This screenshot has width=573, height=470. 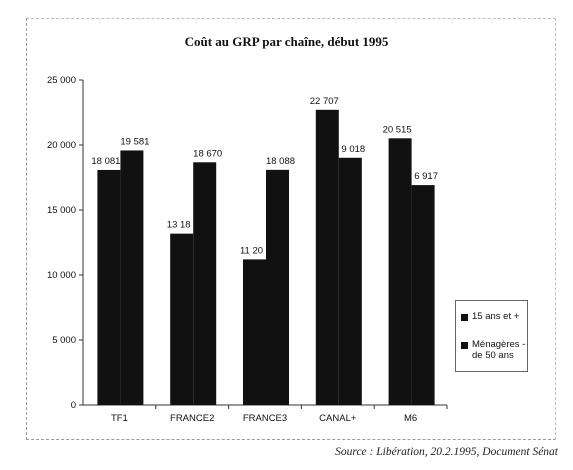 What do you see at coordinates (134, 141) in the screenshot?
I see `data-label: 19 581` at bounding box center [134, 141].